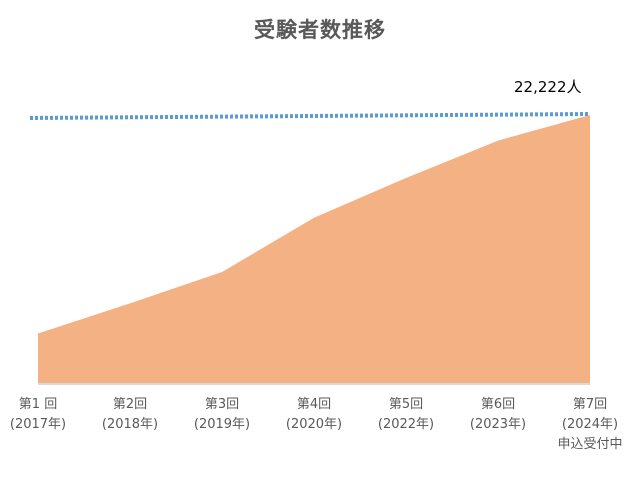 The height and width of the screenshot is (477, 640). I want to click on x-tick-label-line1: 第6回, so click(498, 404).